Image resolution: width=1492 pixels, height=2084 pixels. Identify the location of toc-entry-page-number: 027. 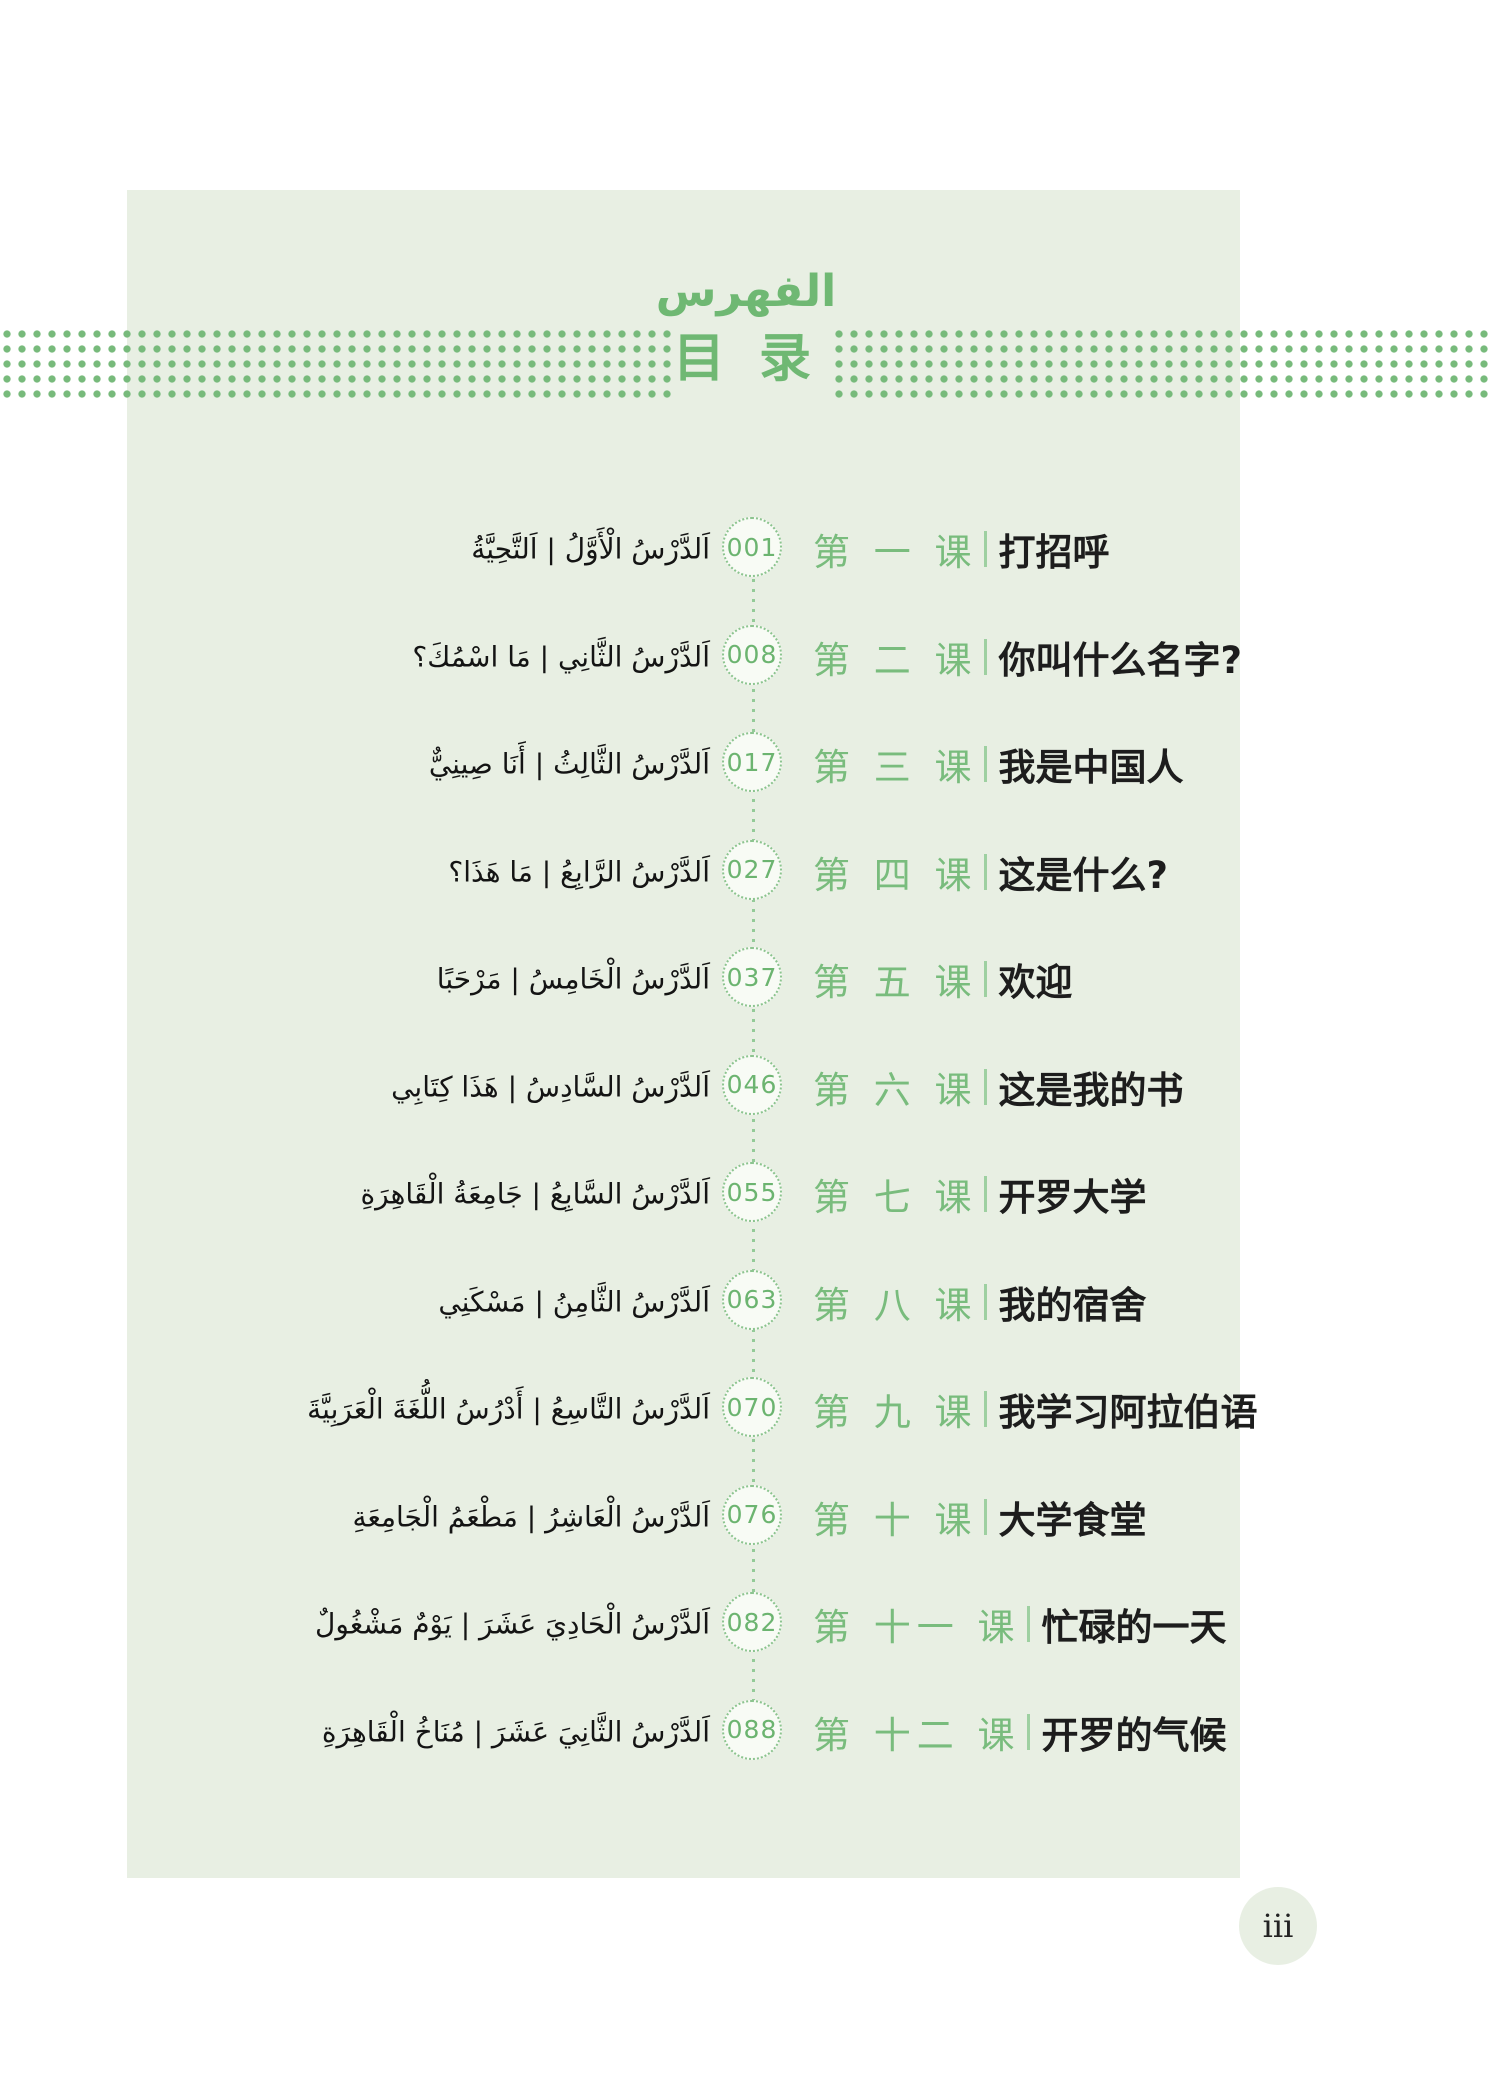
(752, 869).